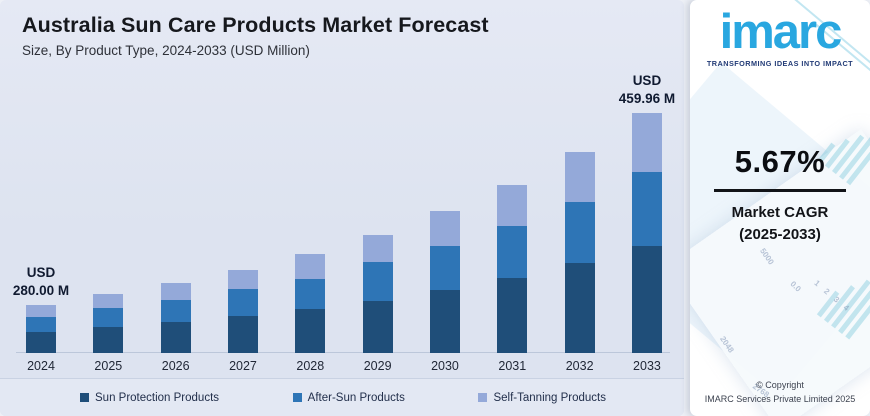 This screenshot has height=416, width=870. I want to click on x-axis-label-2025: 2025, so click(108, 366).